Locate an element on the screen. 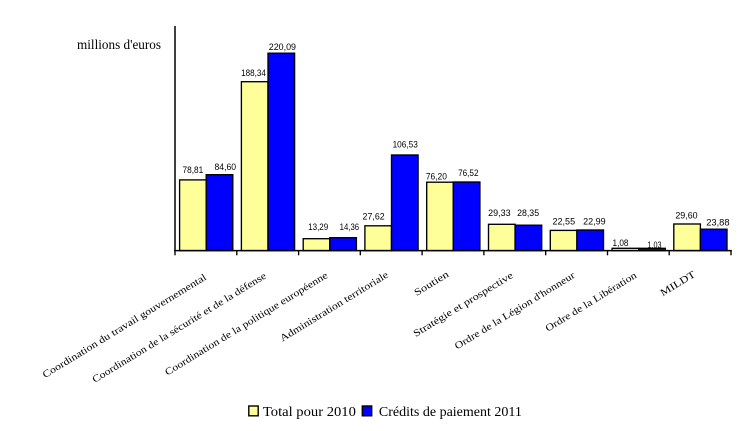 The height and width of the screenshot is (431, 745). svg-text: 14,36 is located at coordinates (350, 227).